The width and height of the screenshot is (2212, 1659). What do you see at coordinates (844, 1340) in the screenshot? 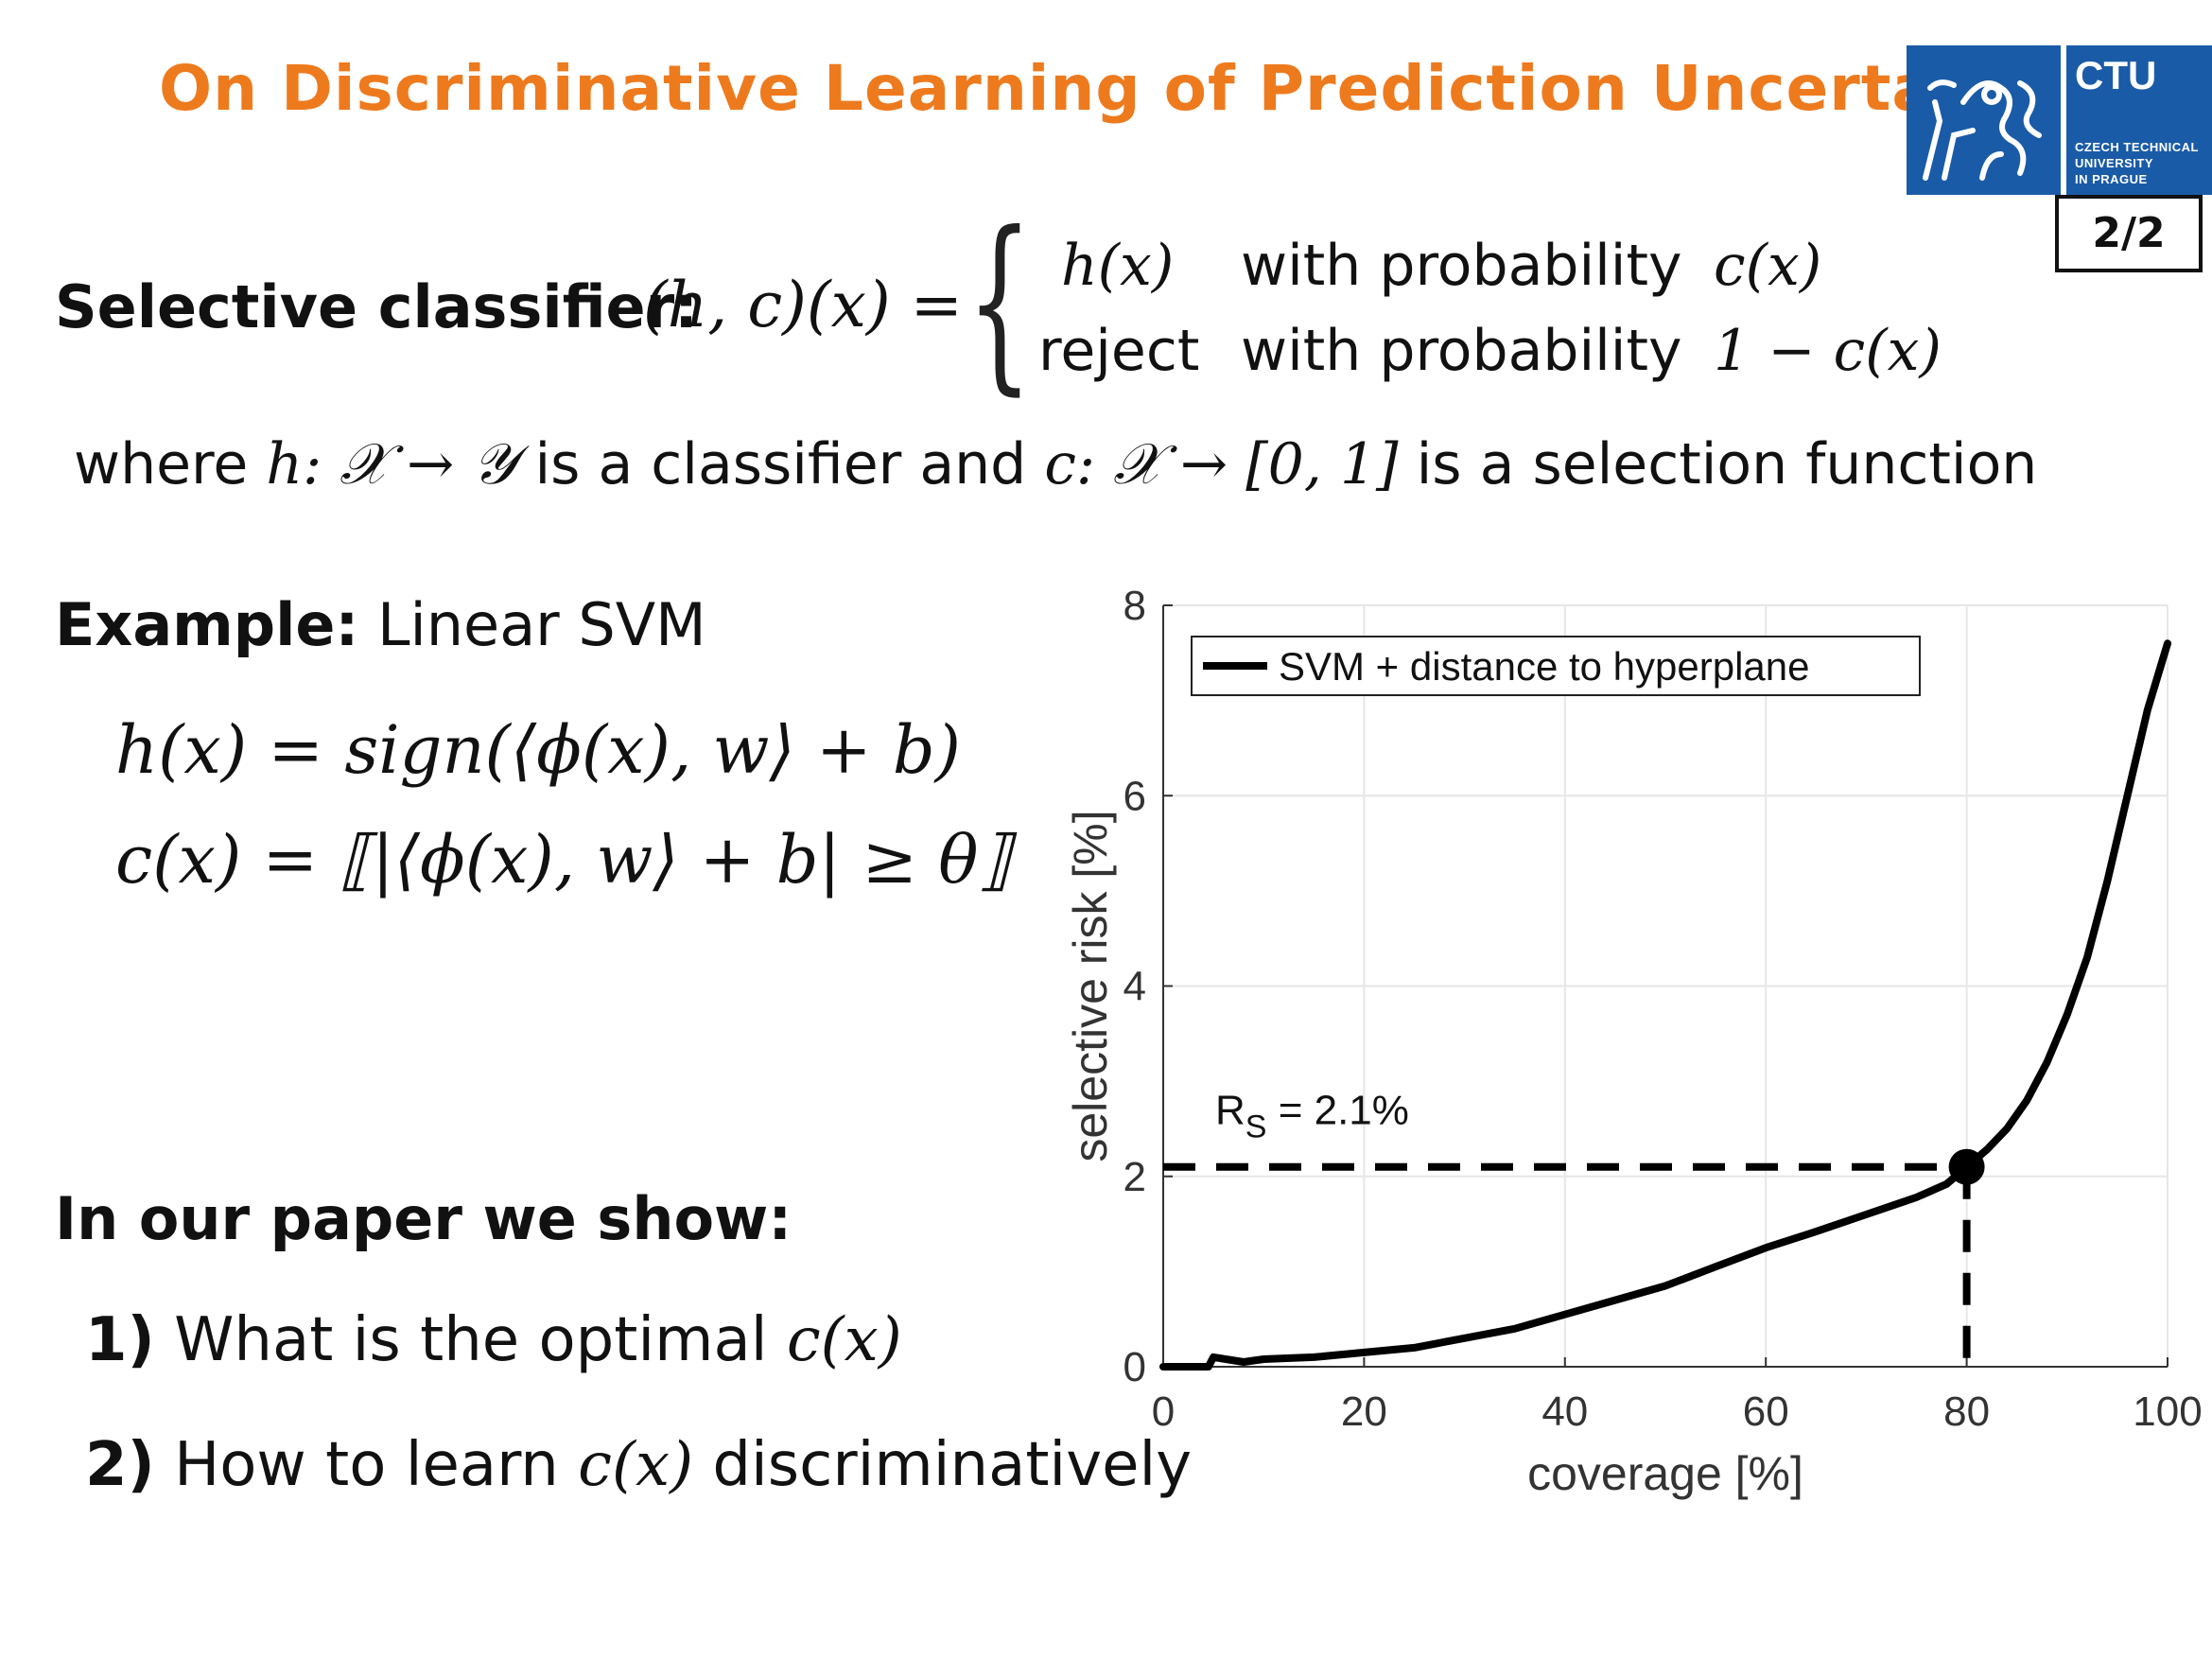
I see `paper-item-1-math: c(x)` at bounding box center [844, 1340].